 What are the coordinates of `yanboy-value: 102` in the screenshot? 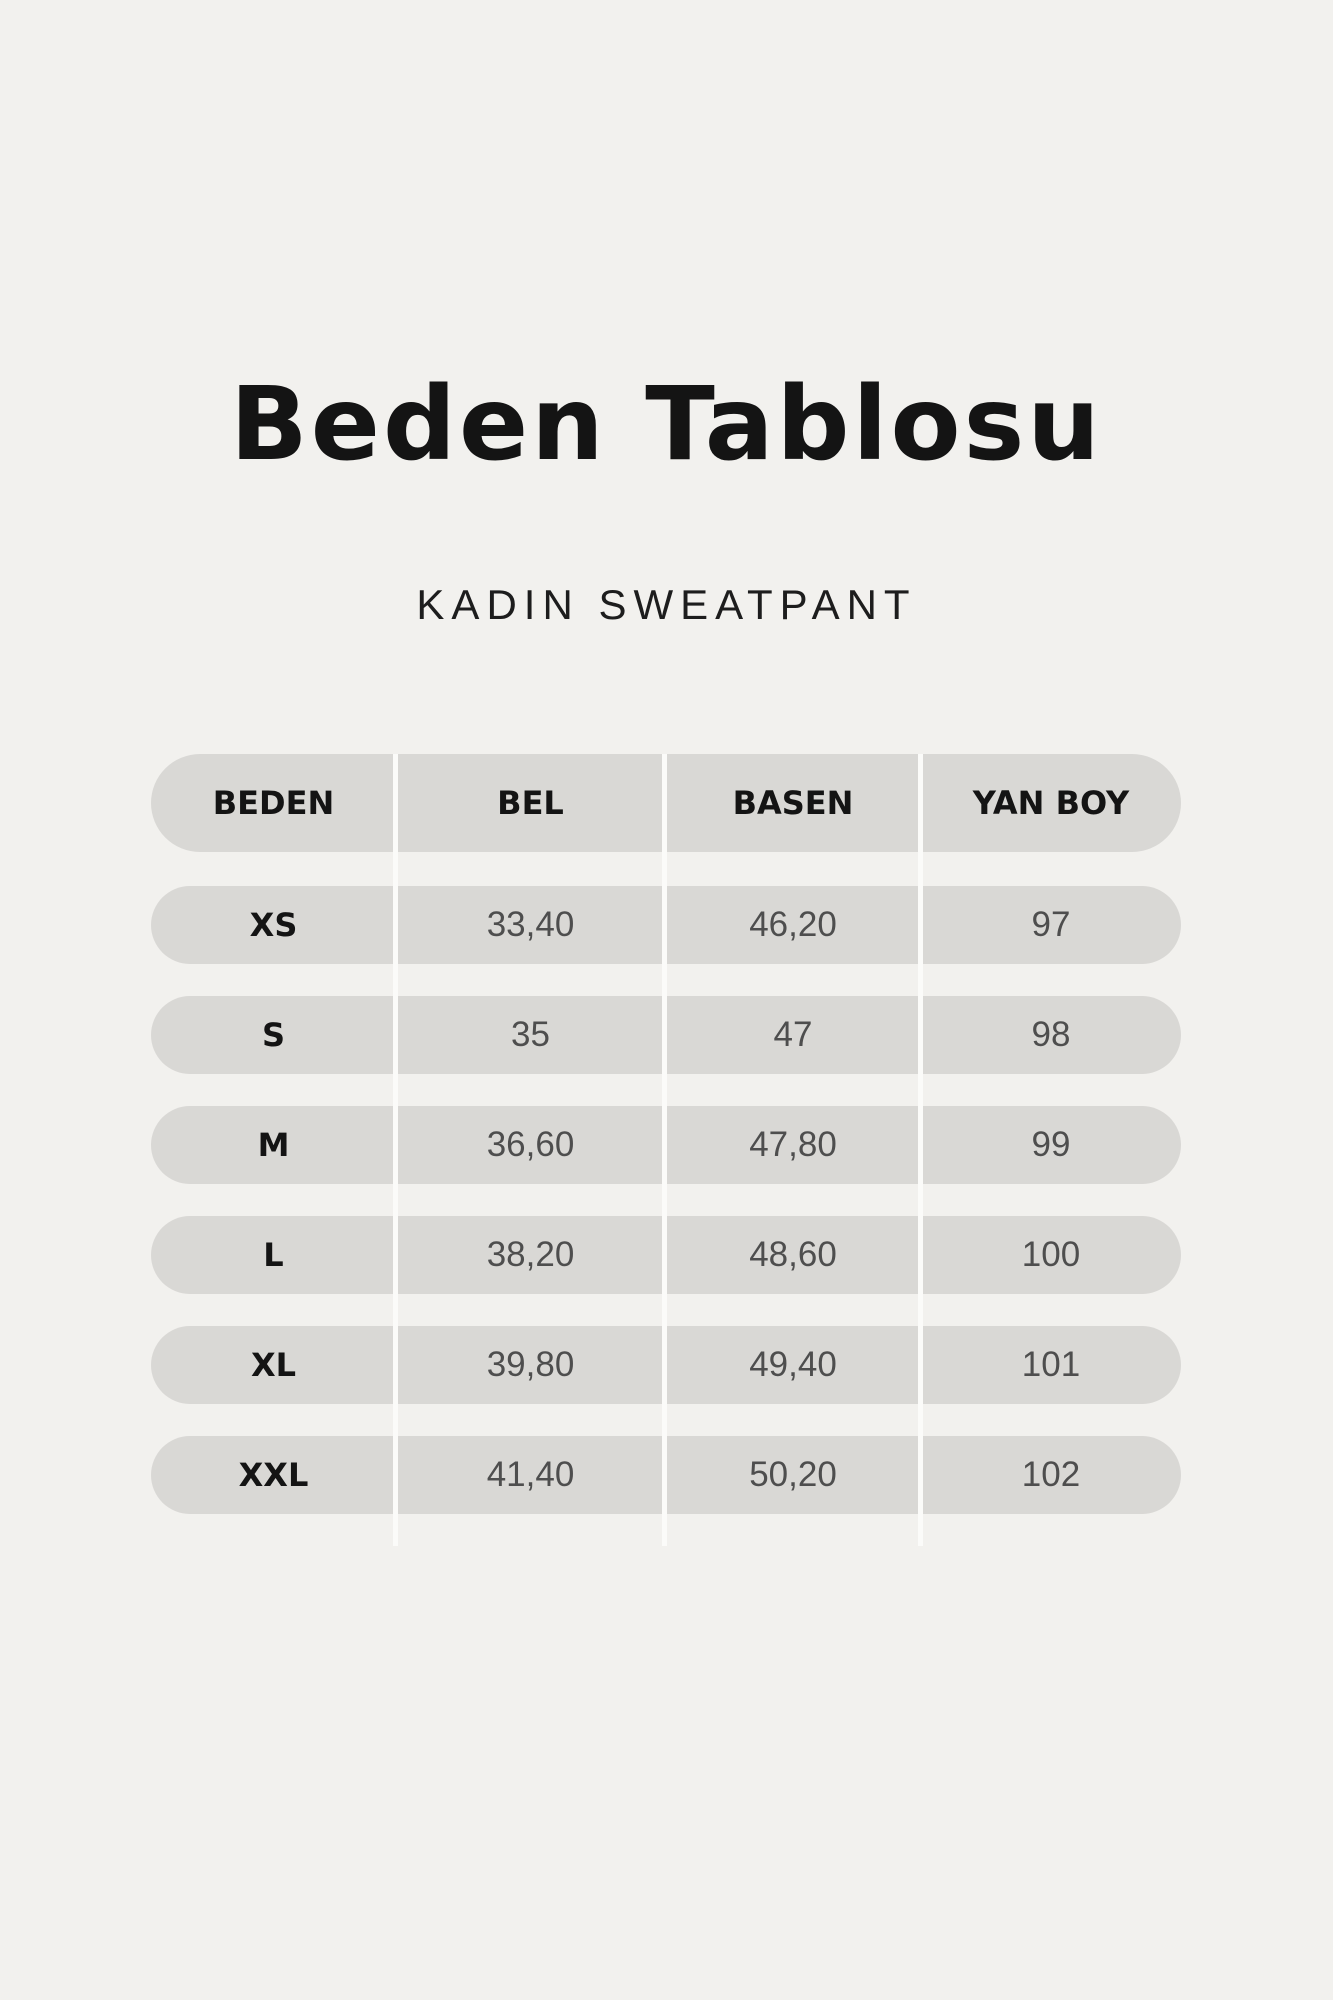 It's located at (1051, 1475).